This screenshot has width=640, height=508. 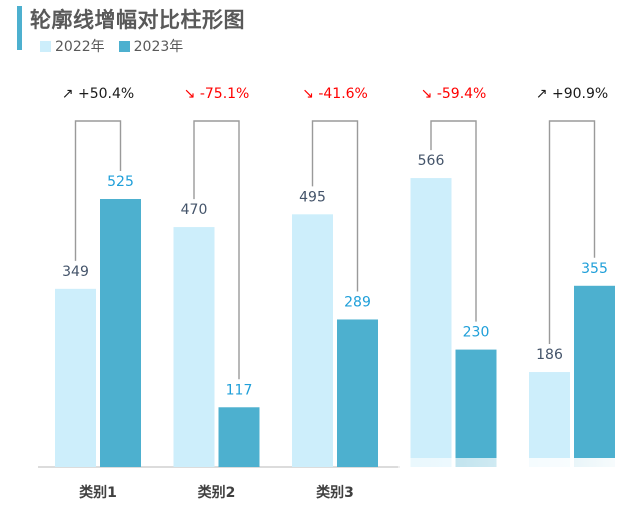 What do you see at coordinates (454, 94) in the screenshot?
I see `change-label: ↘ -59.4%` at bounding box center [454, 94].